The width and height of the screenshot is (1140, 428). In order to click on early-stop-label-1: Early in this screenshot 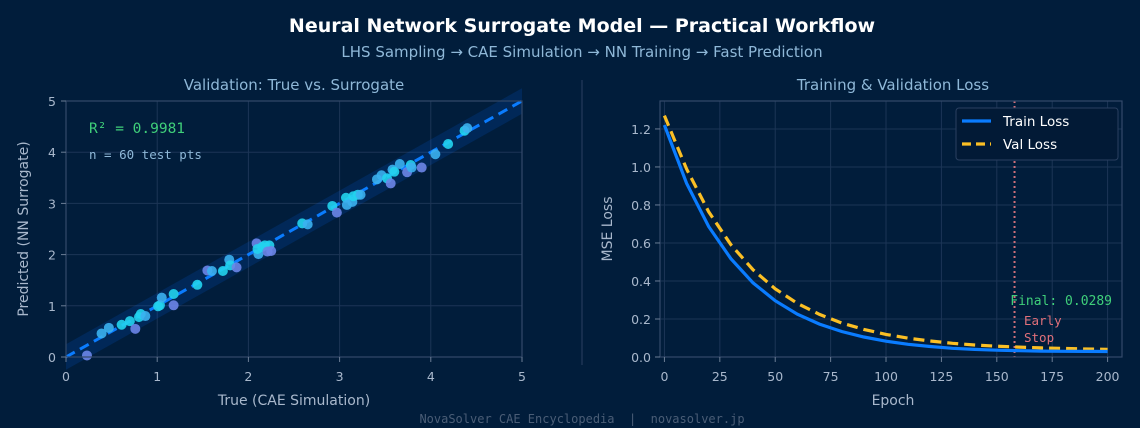, I will do `click(1043, 320)`.